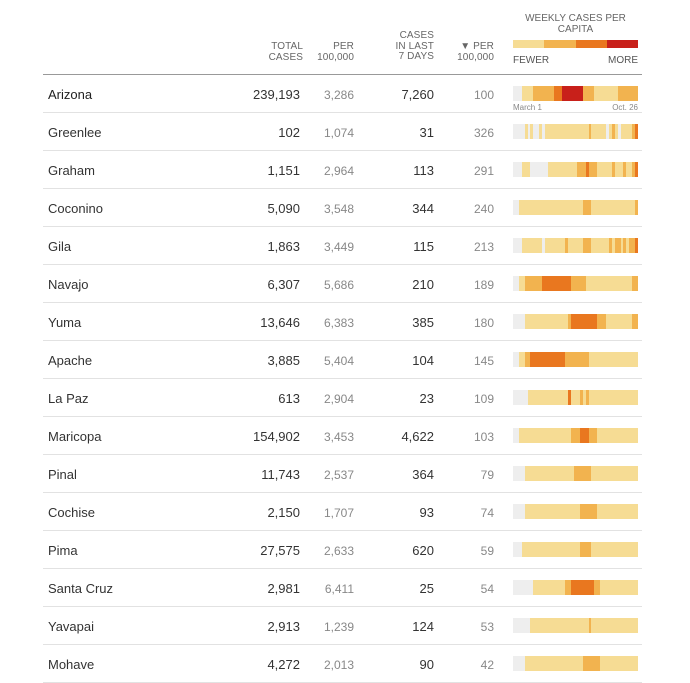 The height and width of the screenshot is (683, 690). What do you see at coordinates (342, 284) in the screenshot?
I see `table-row: Navajo 6,307 5,686 210 189` at bounding box center [342, 284].